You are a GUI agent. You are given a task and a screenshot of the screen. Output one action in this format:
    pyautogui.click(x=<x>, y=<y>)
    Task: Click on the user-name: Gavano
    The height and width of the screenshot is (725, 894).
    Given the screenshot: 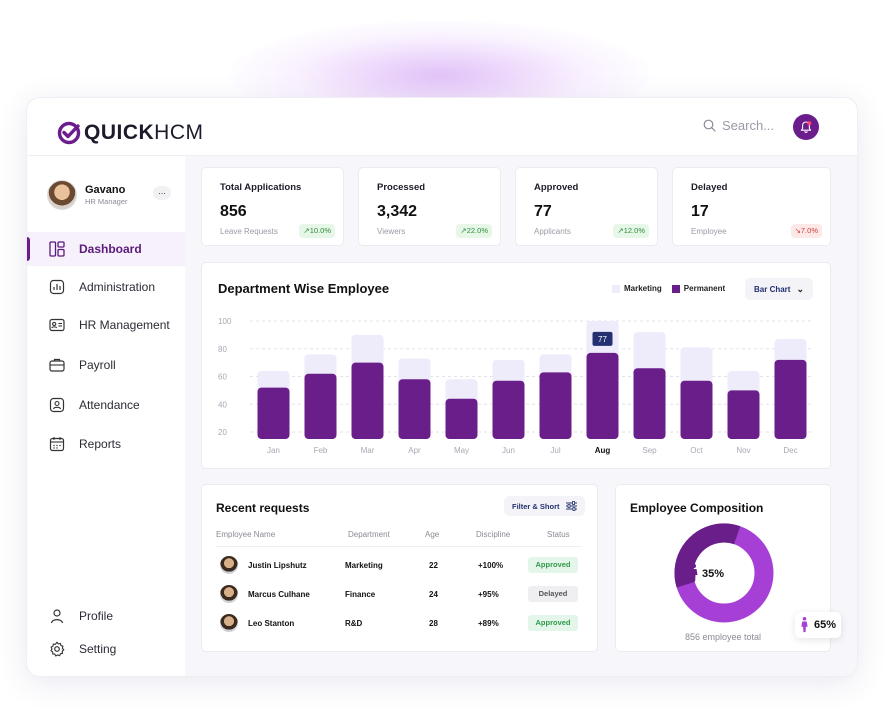 What is the action you would take?
    pyautogui.click(x=105, y=190)
    